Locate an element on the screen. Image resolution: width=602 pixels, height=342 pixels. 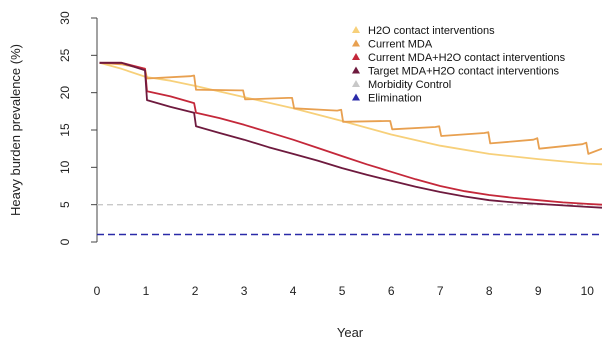
y-tick-label: 10 is located at coordinates (65, 167).